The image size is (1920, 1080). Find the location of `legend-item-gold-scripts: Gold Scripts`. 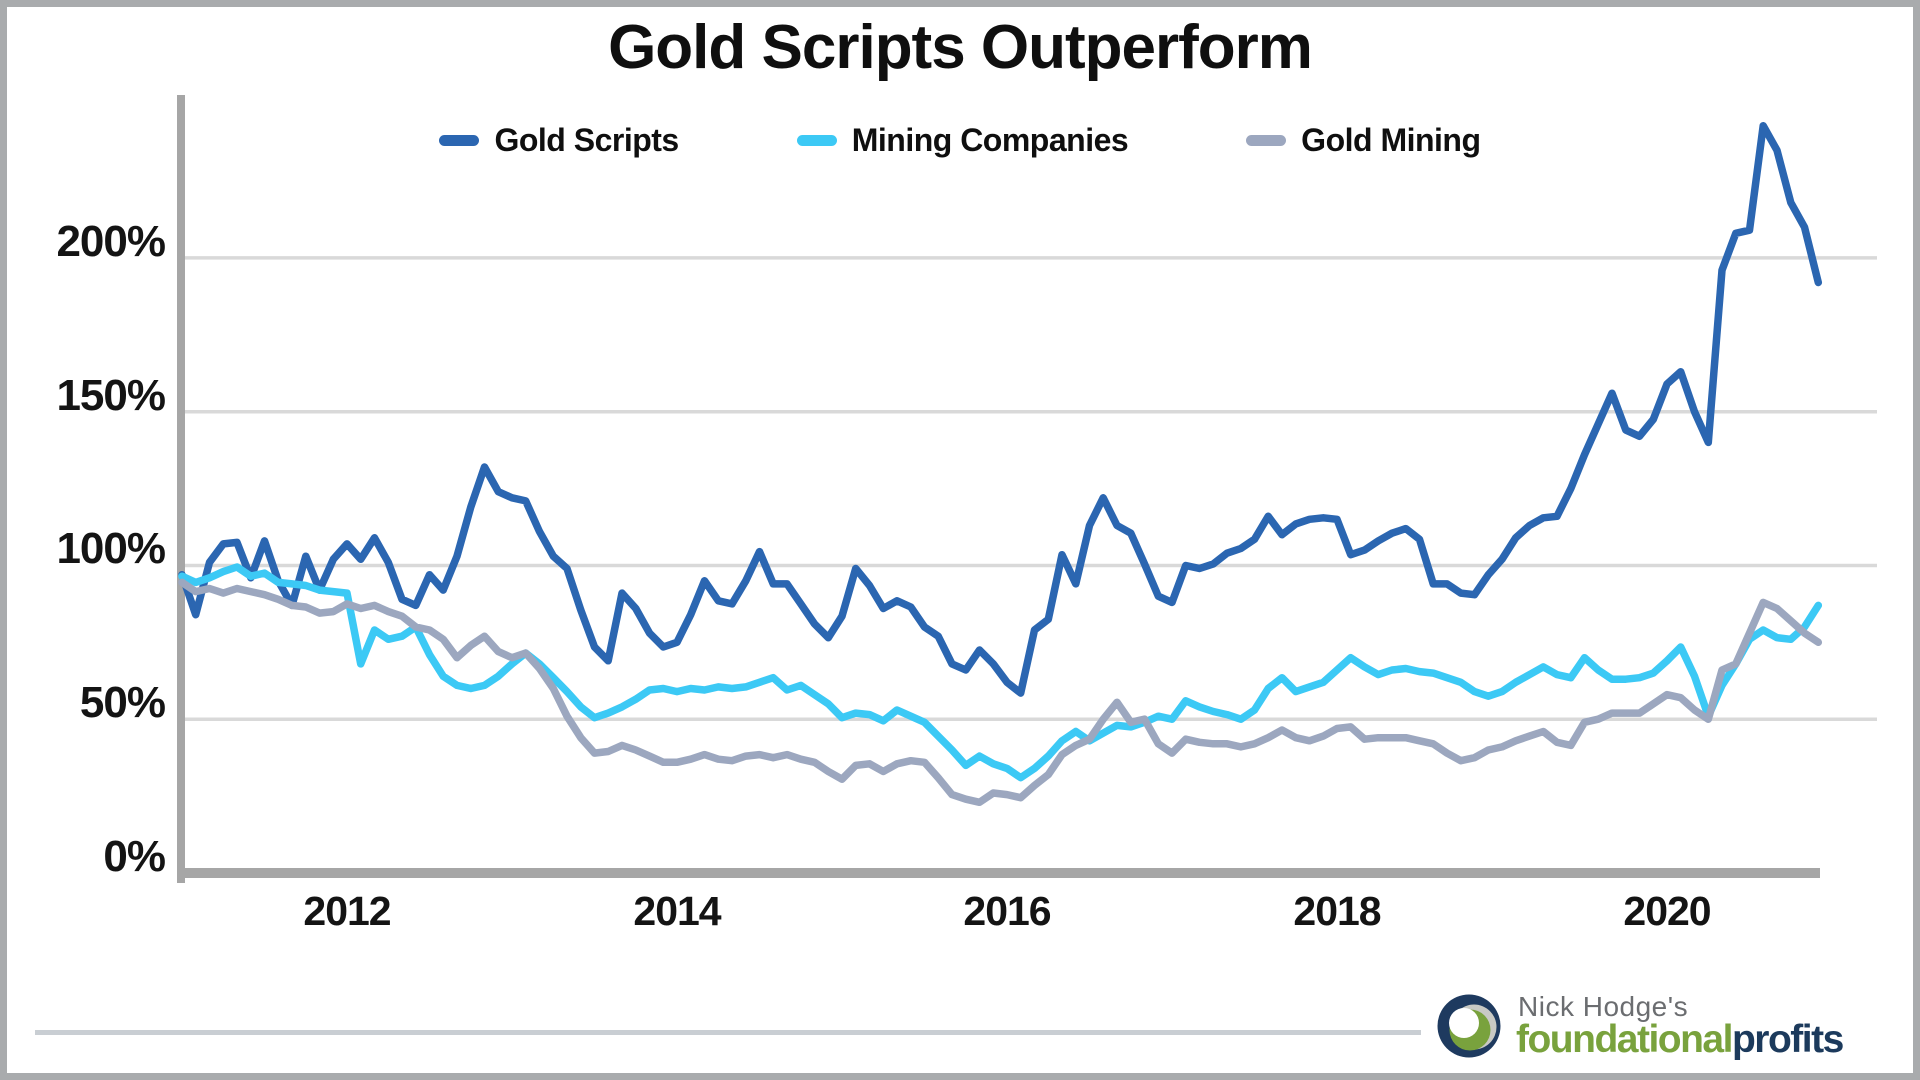

legend-item-gold-scripts: Gold Scripts is located at coordinates (559, 140).